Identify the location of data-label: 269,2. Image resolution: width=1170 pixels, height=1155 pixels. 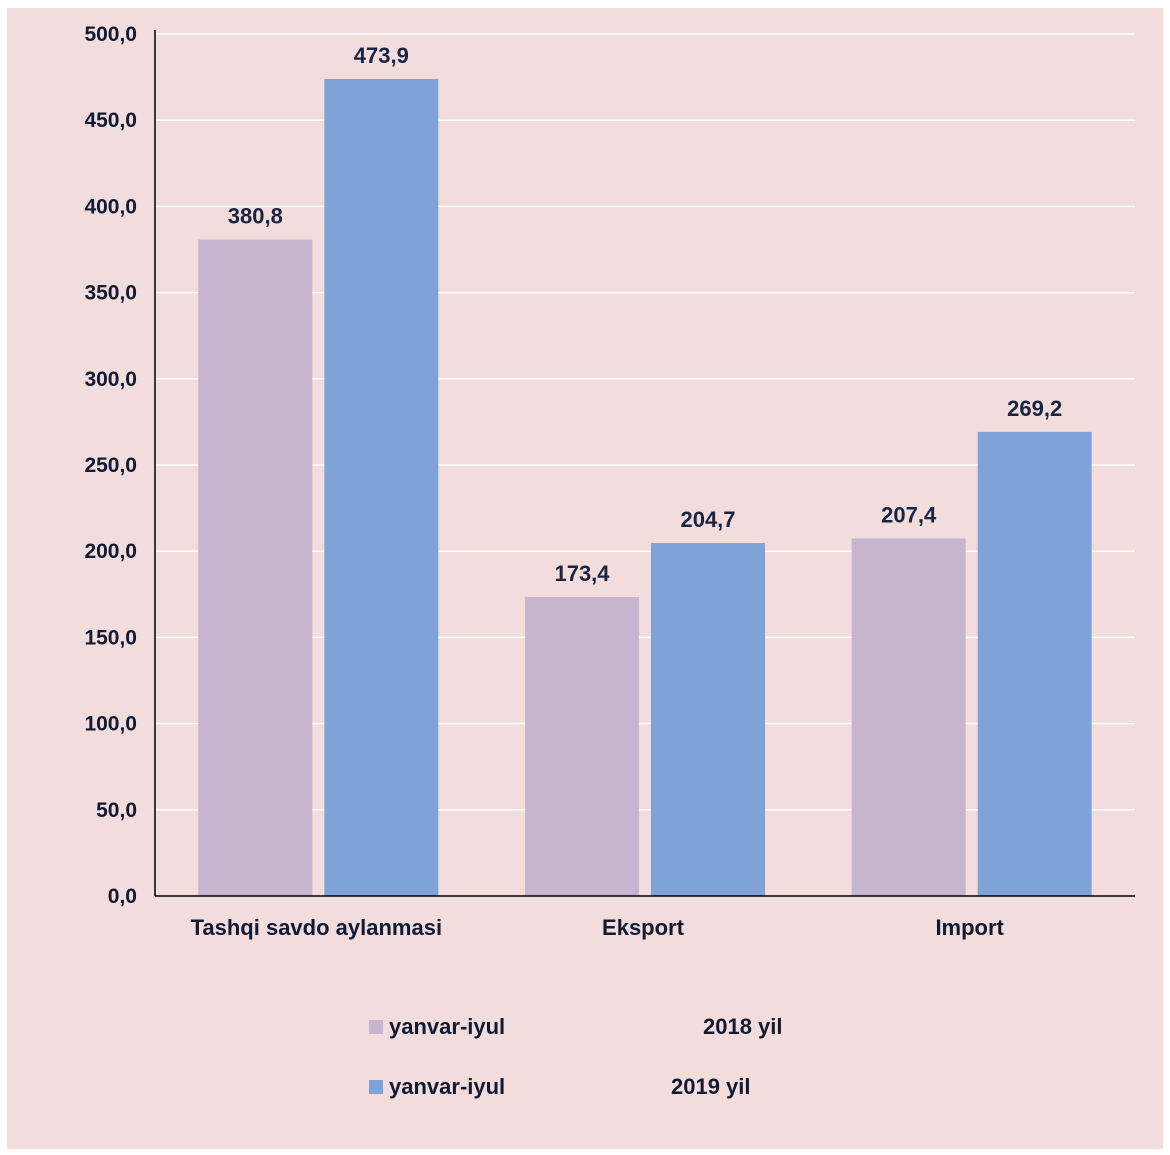
(1034, 408).